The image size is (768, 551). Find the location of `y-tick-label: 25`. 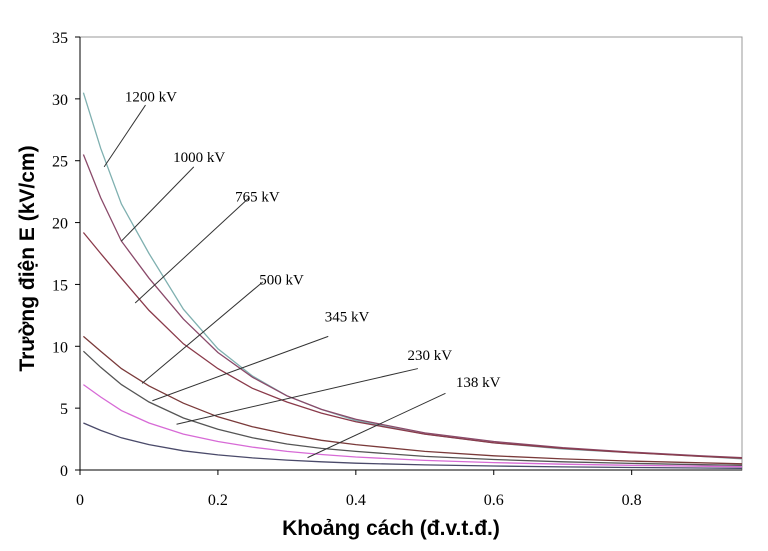

y-tick-label: 25 is located at coordinates (60, 162).